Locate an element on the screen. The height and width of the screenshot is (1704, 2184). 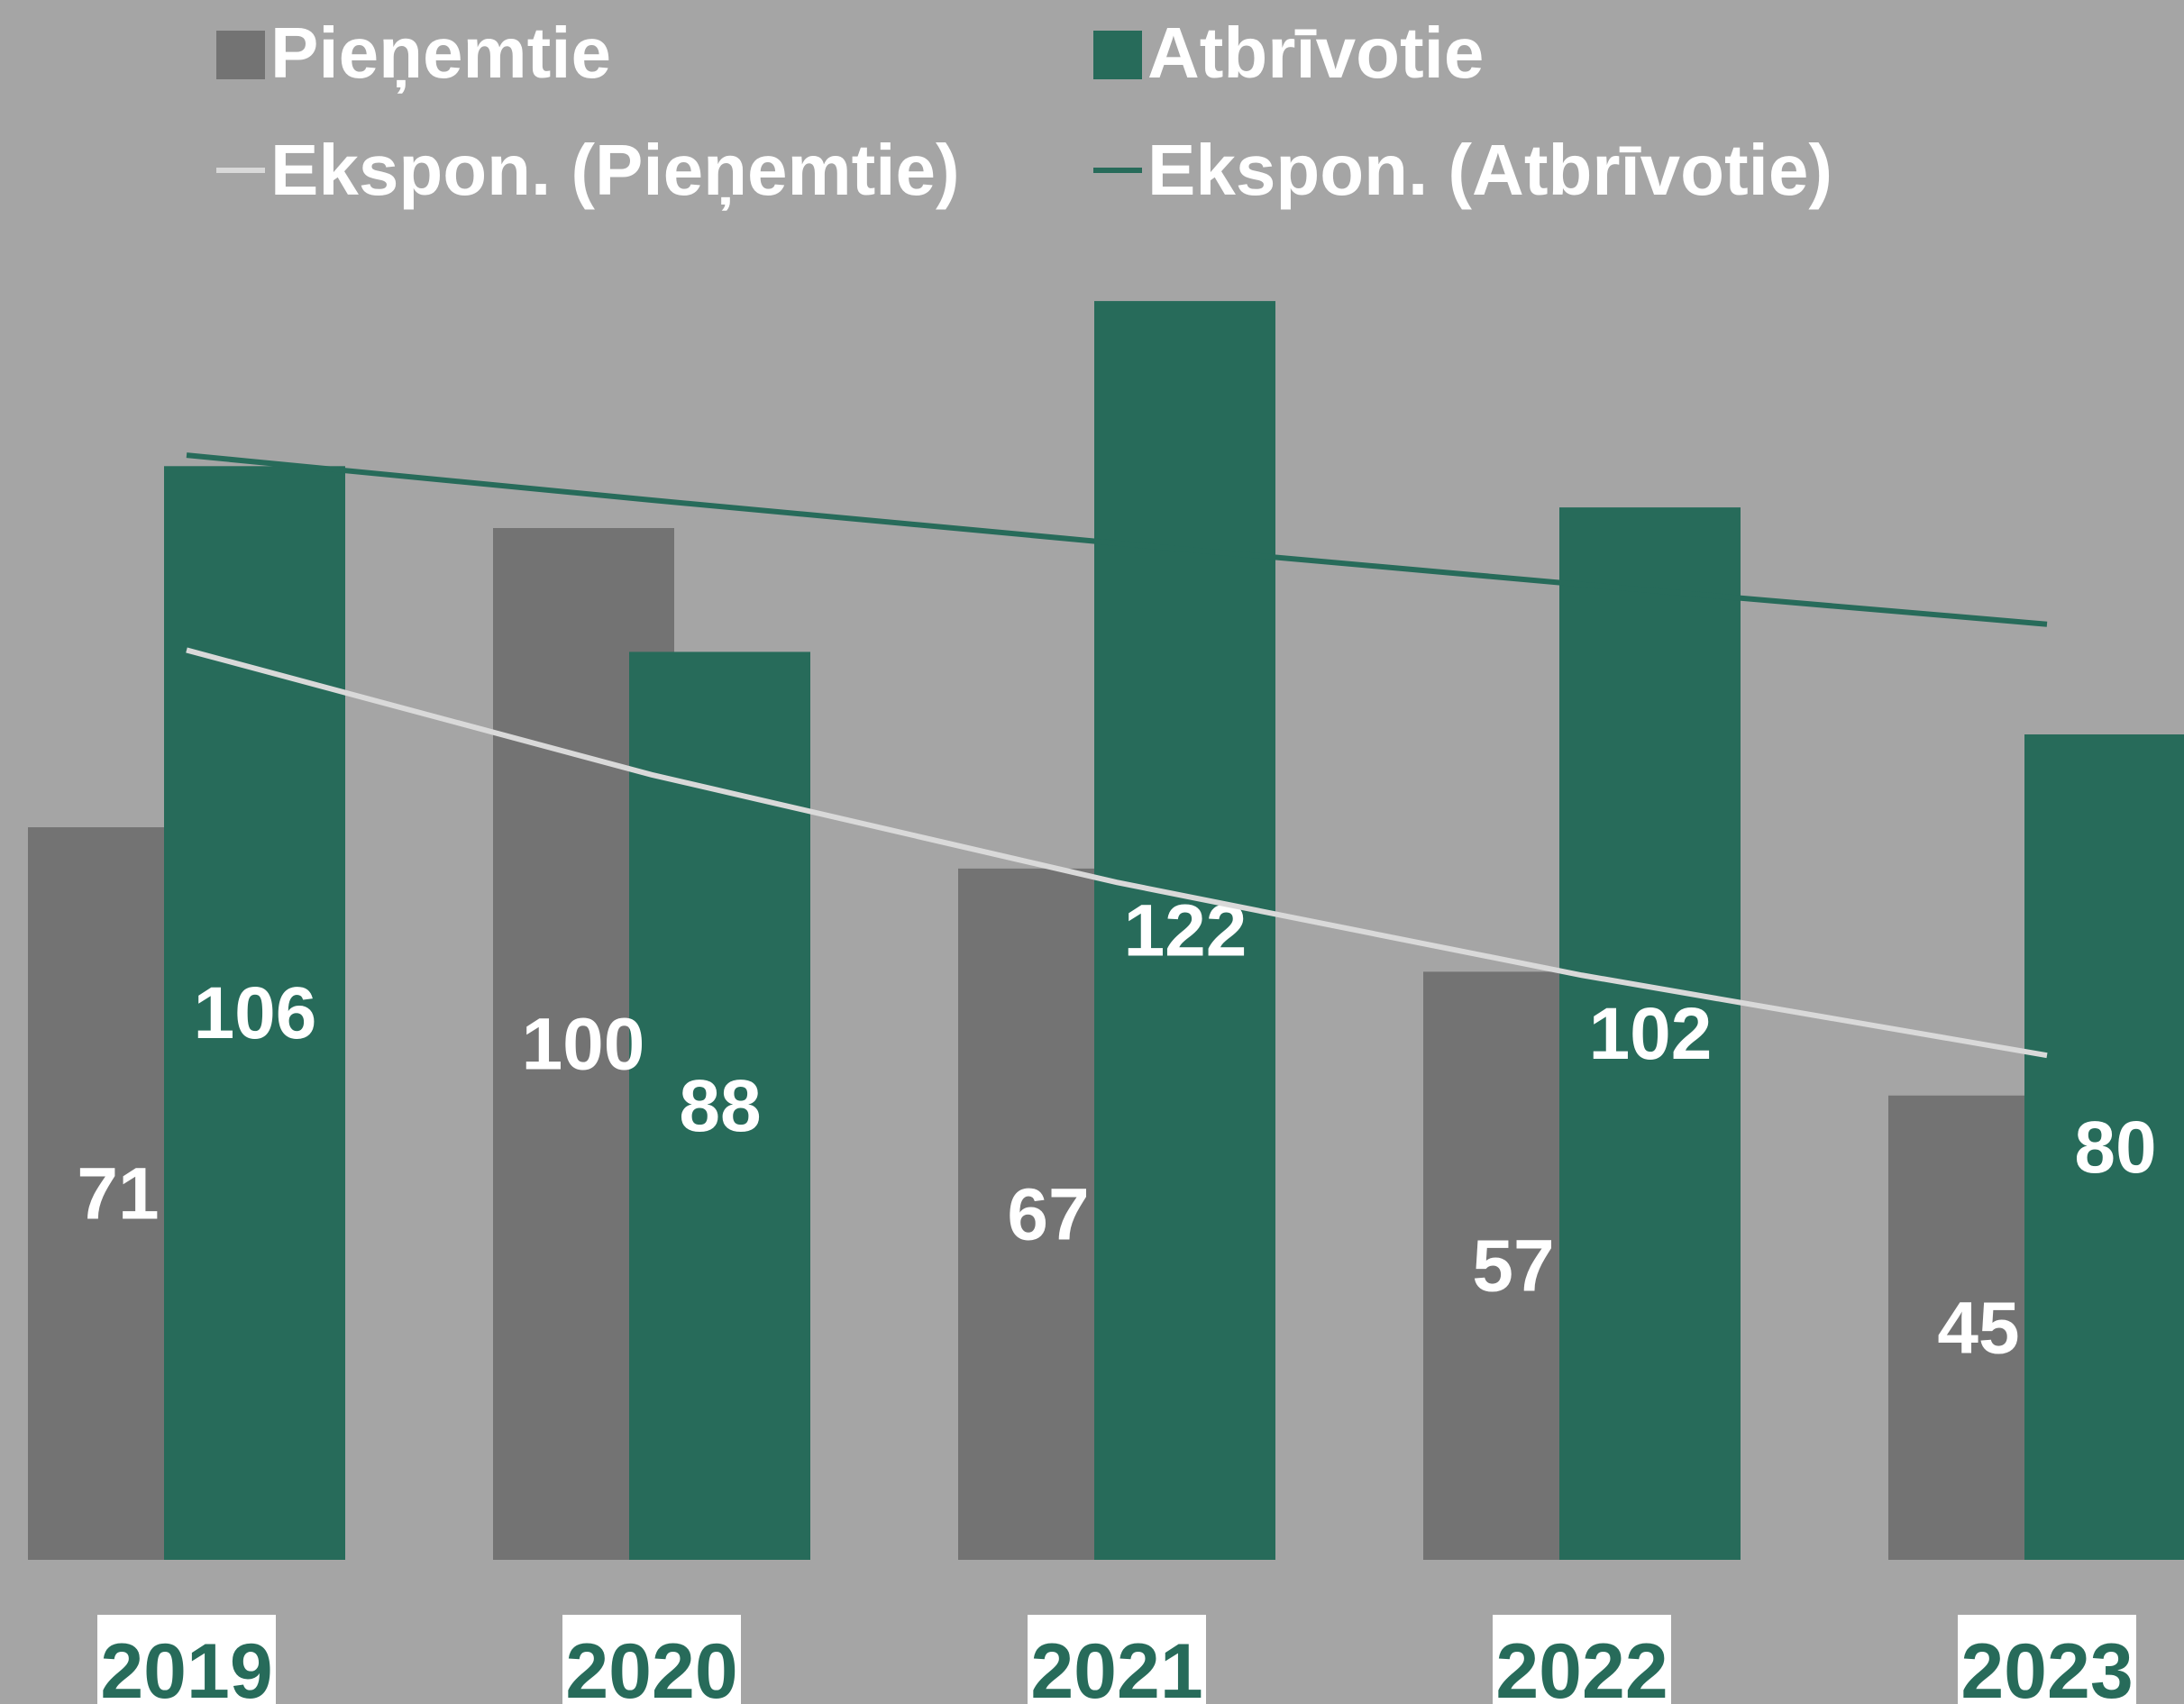
legend-label: Pieņemtie is located at coordinates (440, 54).